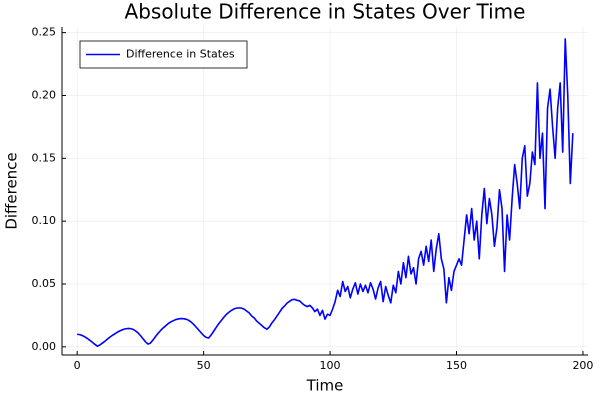 The image size is (600, 400). Describe the element at coordinates (325, 12) in the screenshot. I see `chart-title: Absolute Difference in States Over Time` at that location.